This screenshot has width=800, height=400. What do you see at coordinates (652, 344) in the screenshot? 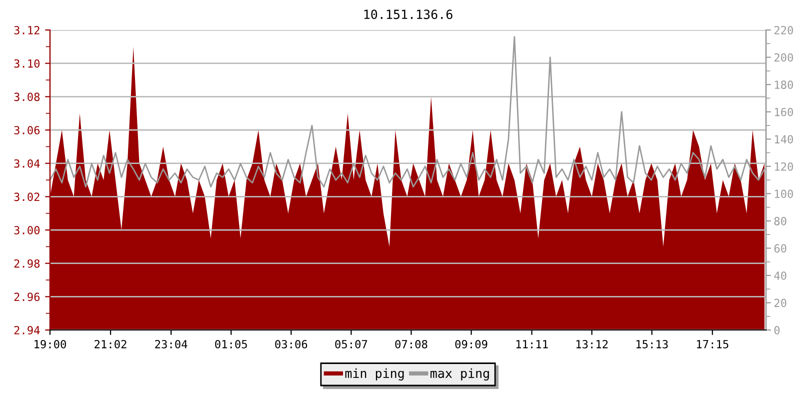
I see `x-tick-label: 15:13` at bounding box center [652, 344].